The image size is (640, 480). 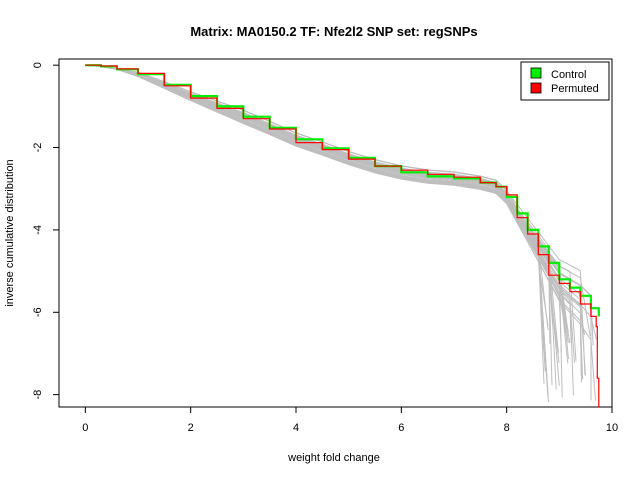 What do you see at coordinates (568, 75) in the screenshot?
I see `legend-label-control: Control` at bounding box center [568, 75].